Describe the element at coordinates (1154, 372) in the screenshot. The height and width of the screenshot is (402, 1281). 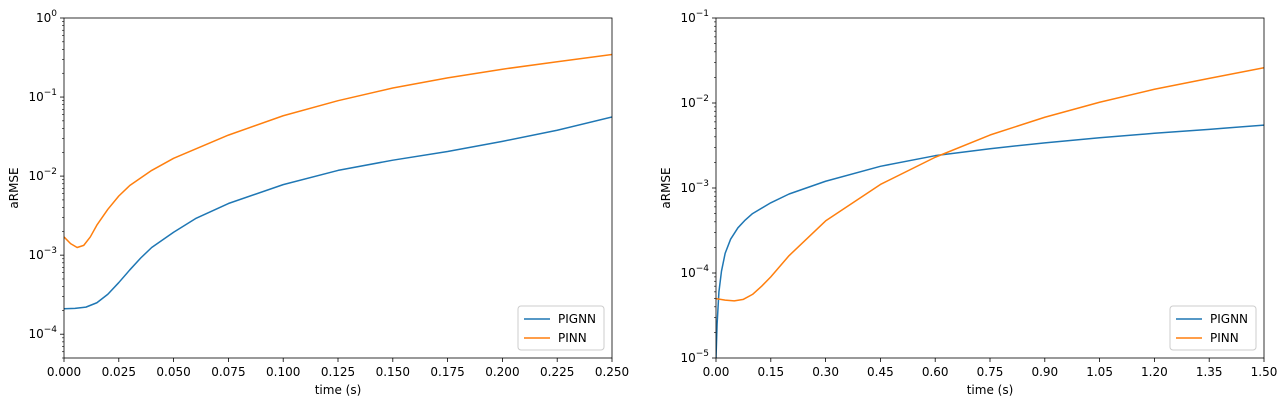
I see `x-tick-label: 1.20` at that location.